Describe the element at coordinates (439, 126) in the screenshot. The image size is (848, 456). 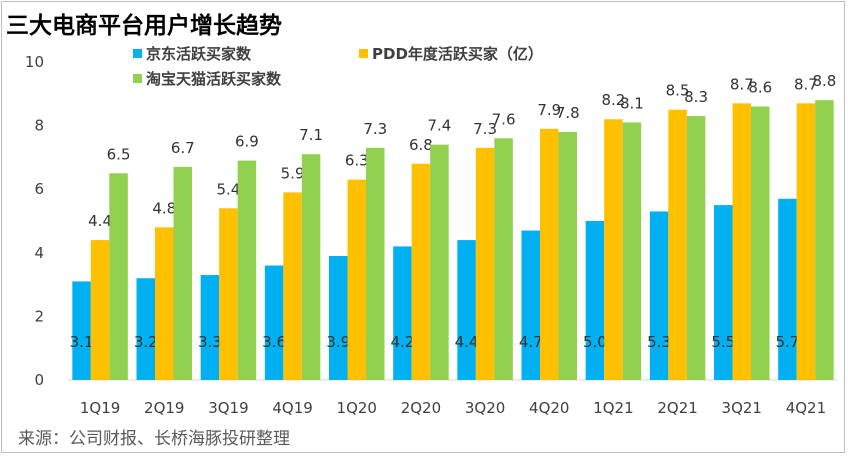
I see `data-label: 7.4` at that location.